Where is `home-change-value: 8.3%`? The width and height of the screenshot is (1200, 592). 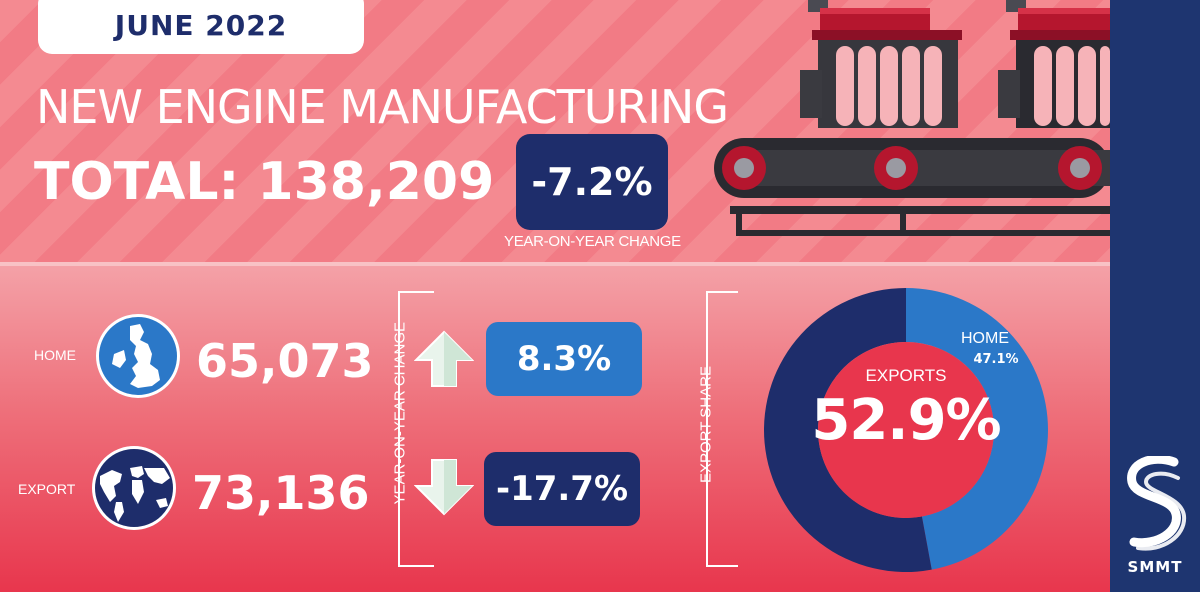 home-change-value: 8.3% is located at coordinates (564, 359).